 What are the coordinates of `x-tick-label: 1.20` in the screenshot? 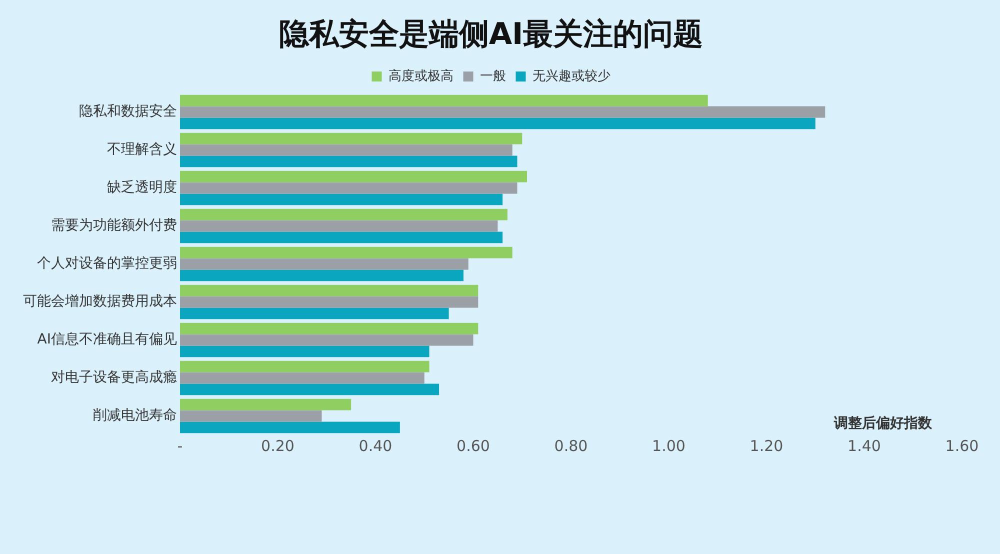 It's located at (767, 445).